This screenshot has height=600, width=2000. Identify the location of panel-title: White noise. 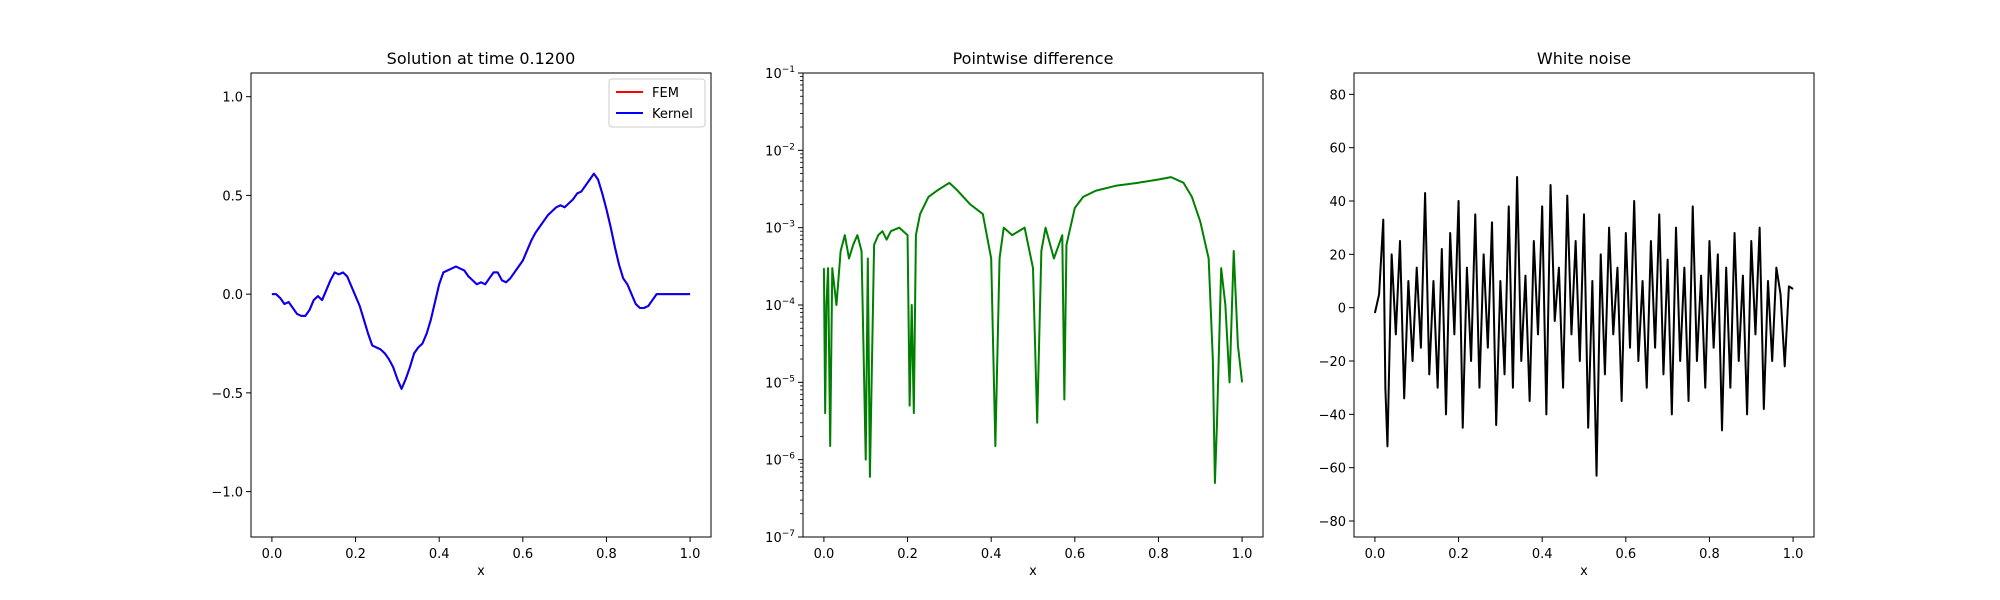
(1584, 58).